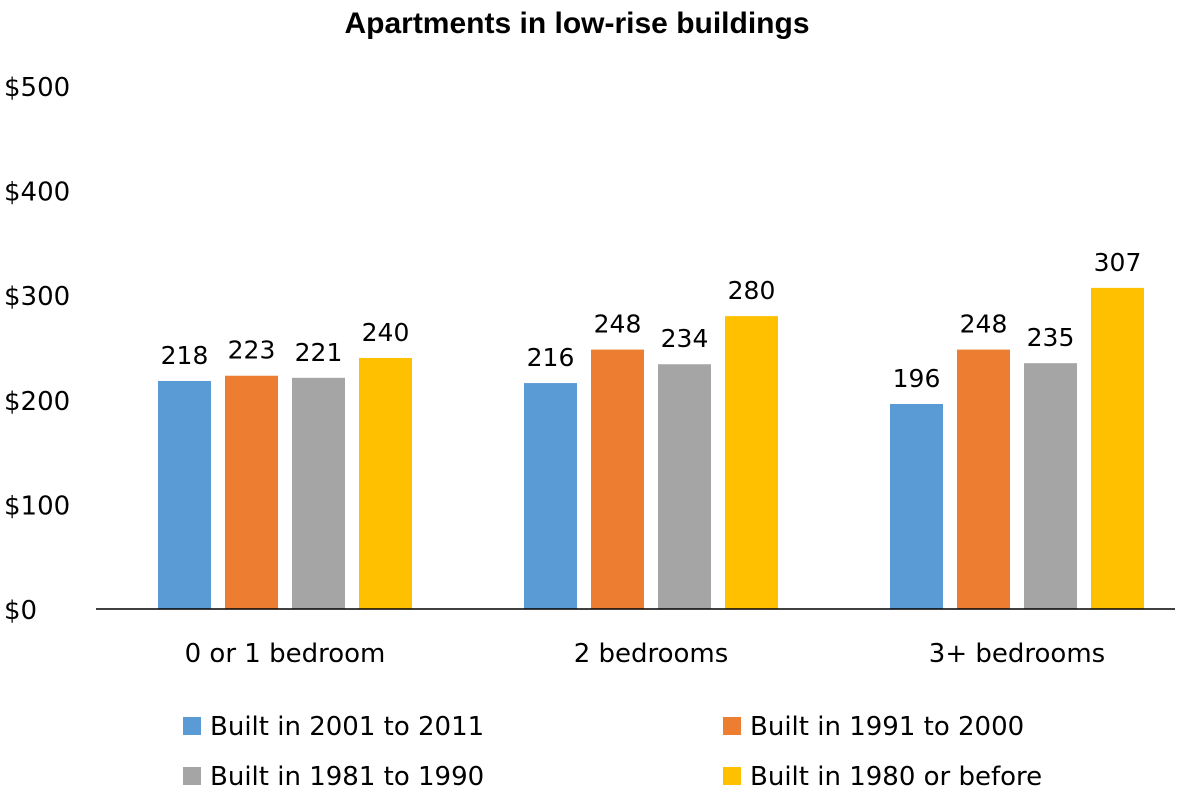 This screenshot has height=801, width=1187. Describe the element at coordinates (896, 777) in the screenshot. I see `legend-label: Built in 1980 or before` at that location.